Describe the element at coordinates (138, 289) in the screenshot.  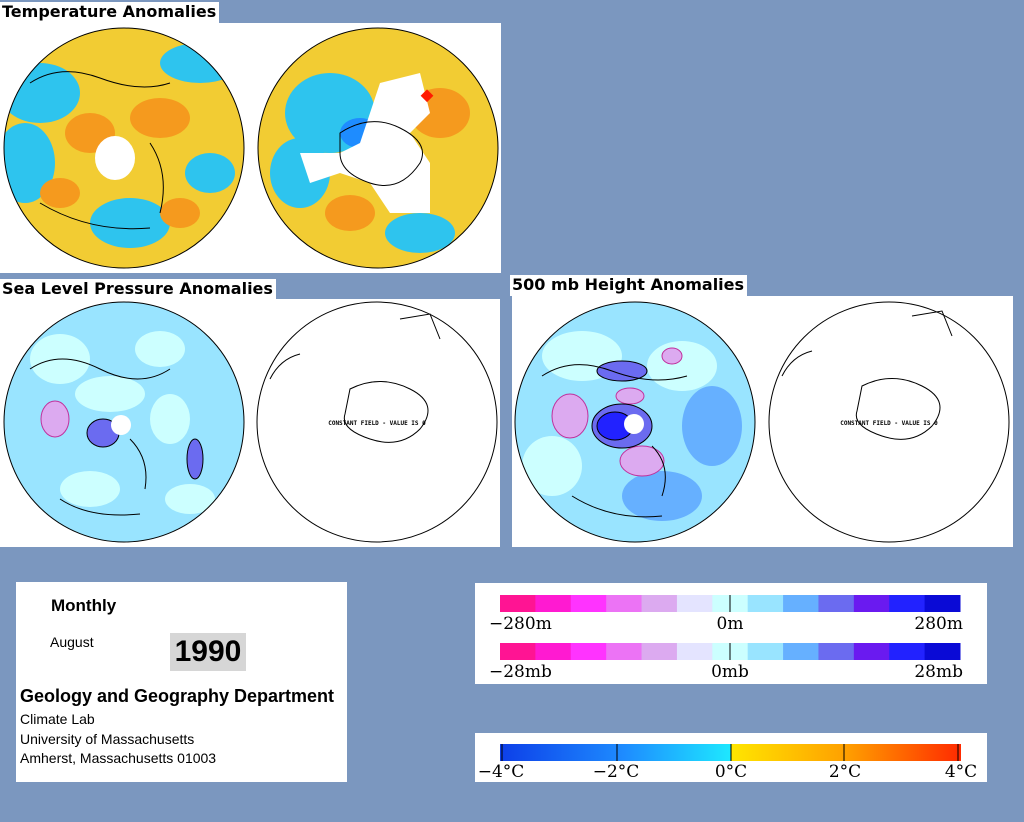
I see `slp-anomalies-title: Sea Level Pressure Anomalies` at that location.